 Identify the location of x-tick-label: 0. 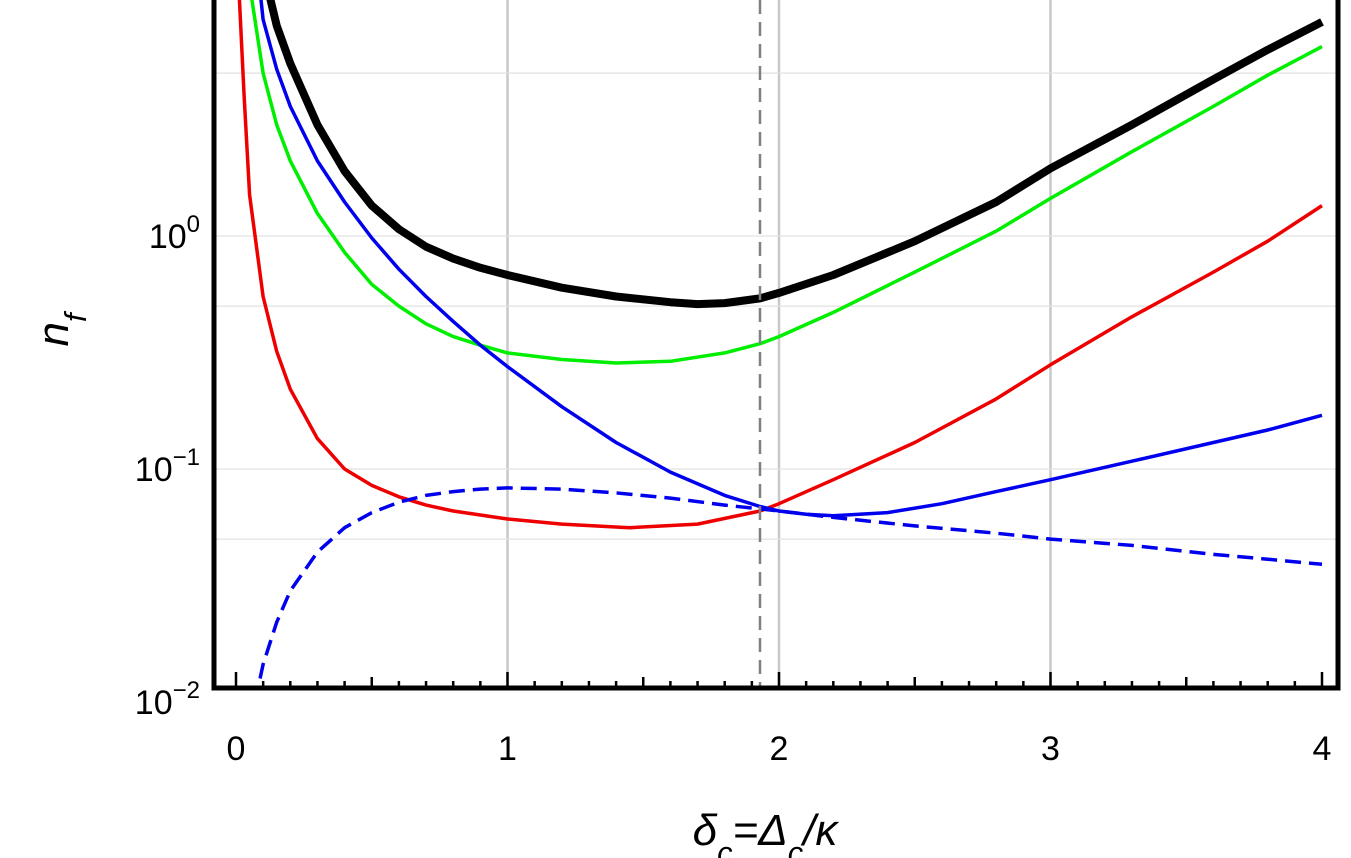
(236, 749).